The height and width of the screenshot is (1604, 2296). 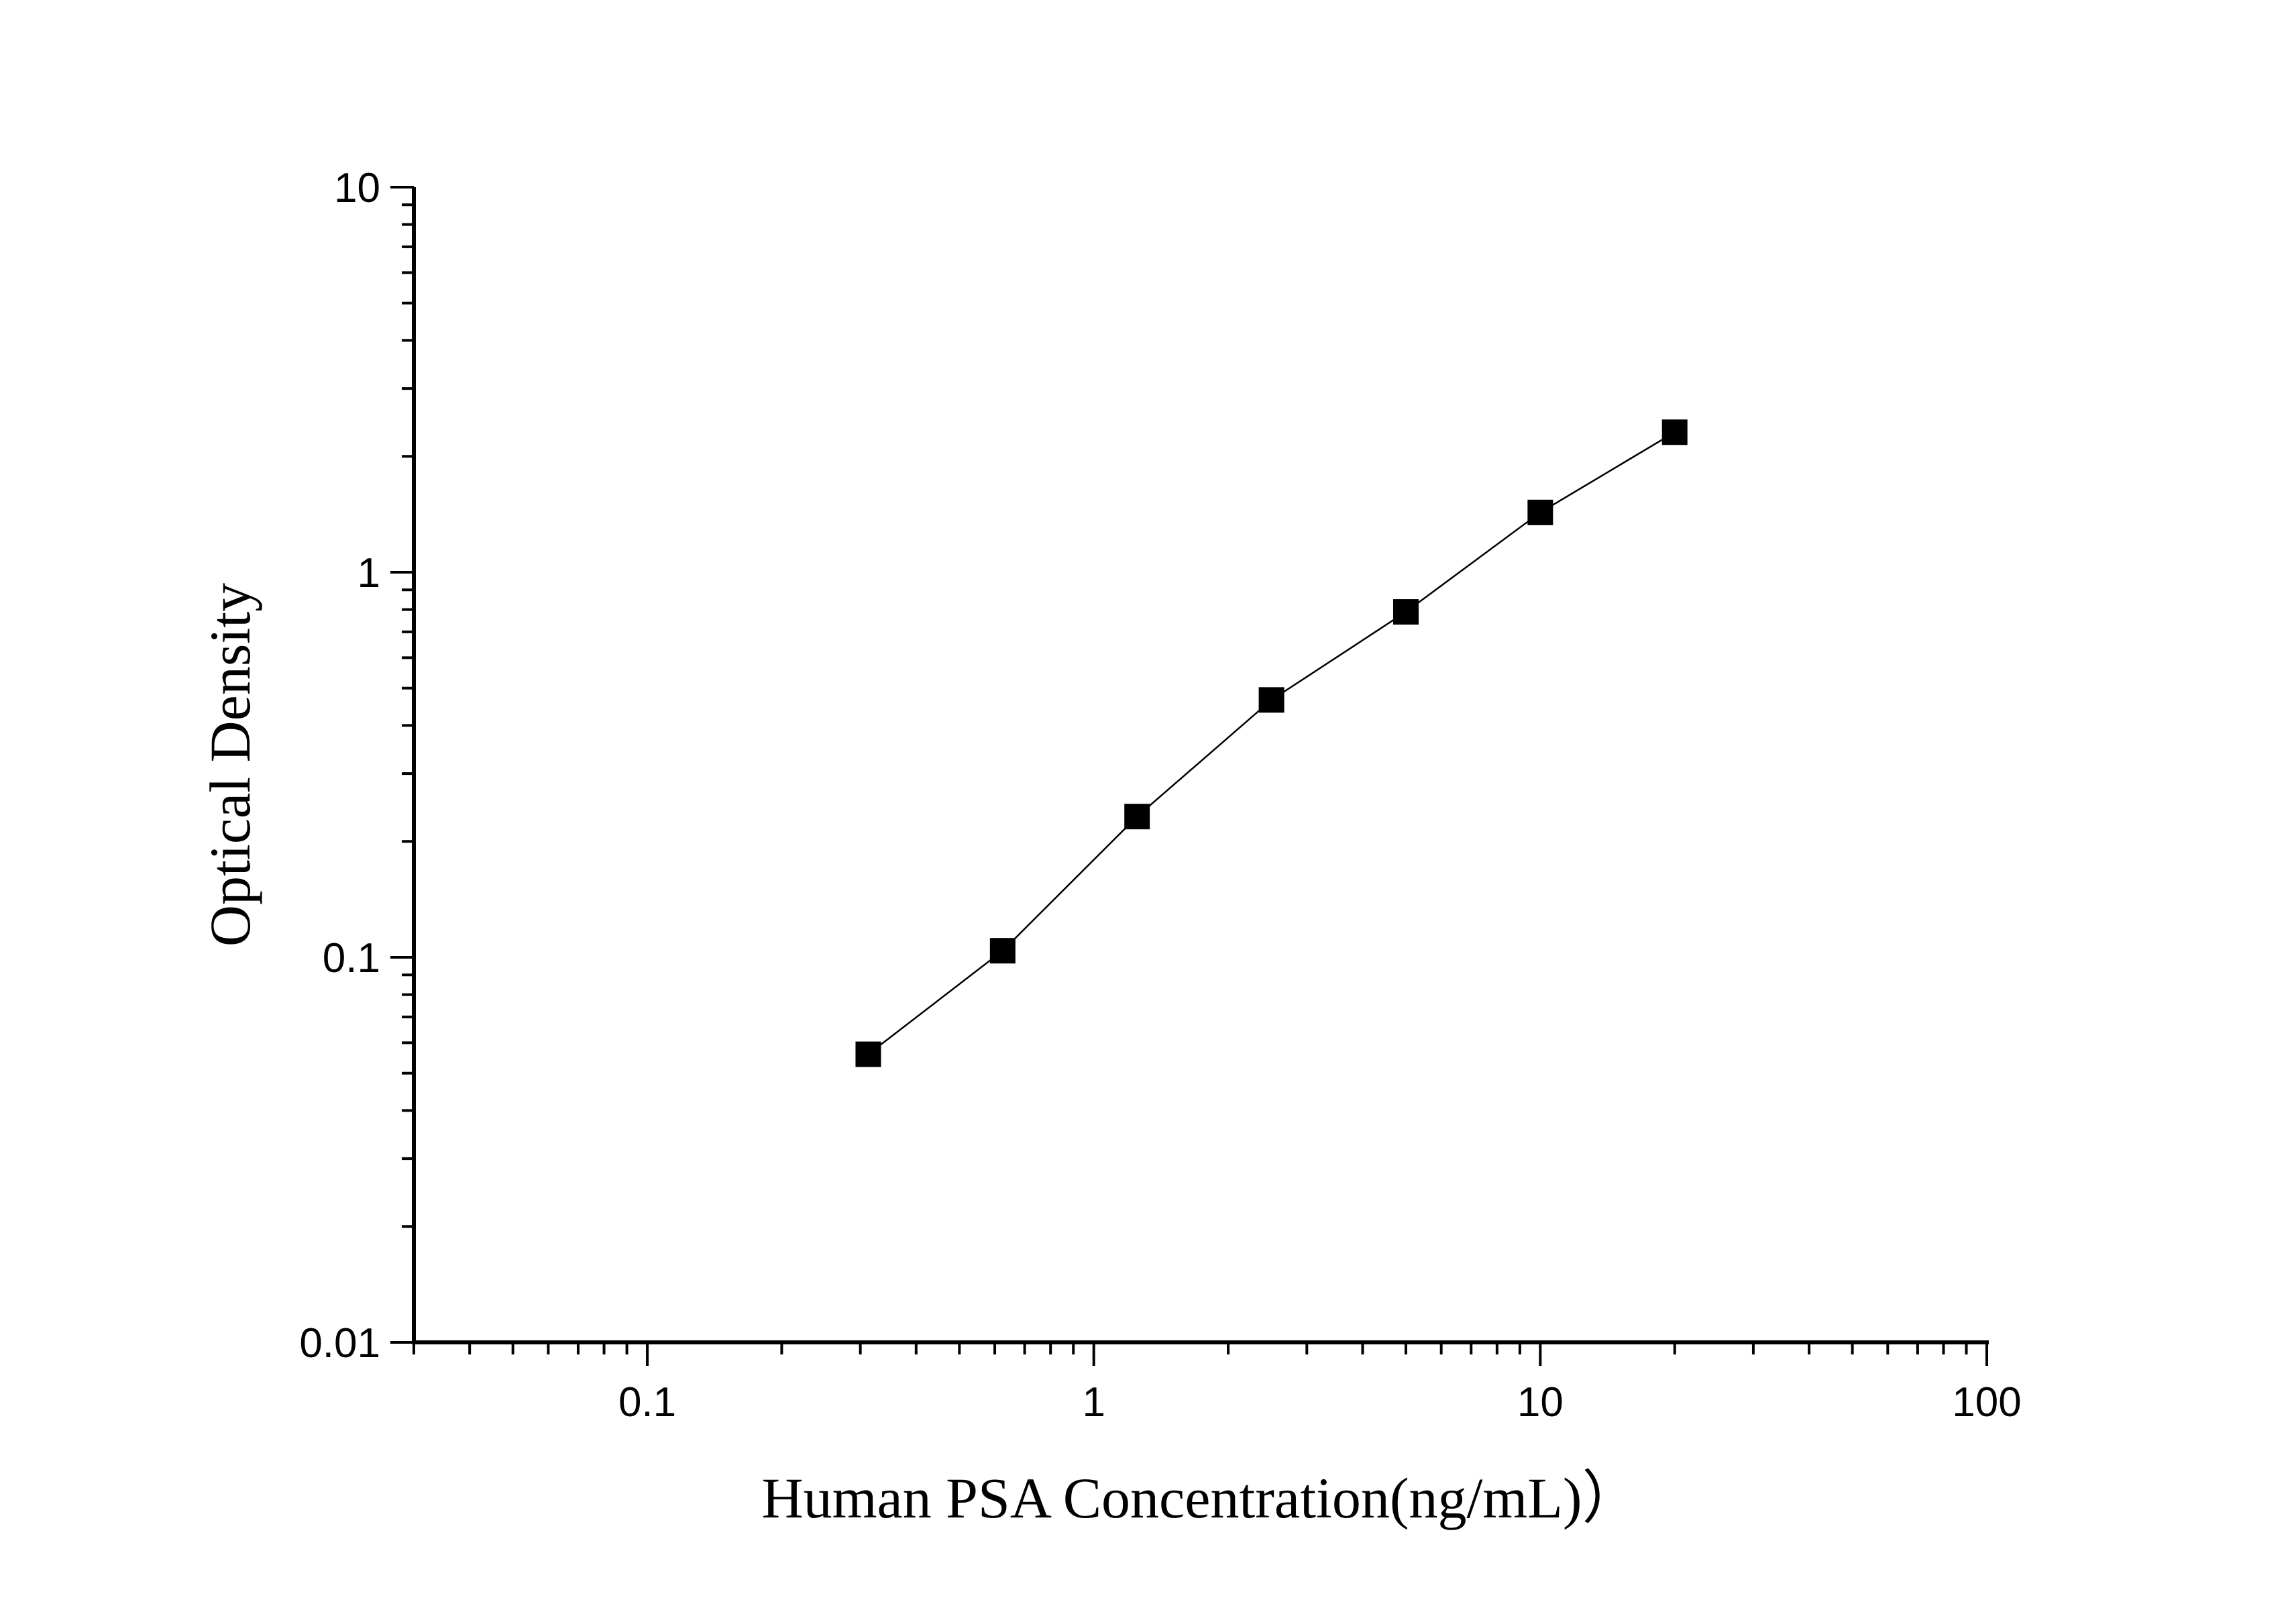 I want to click on y-tick-label: 0.1, so click(x=351, y=958).